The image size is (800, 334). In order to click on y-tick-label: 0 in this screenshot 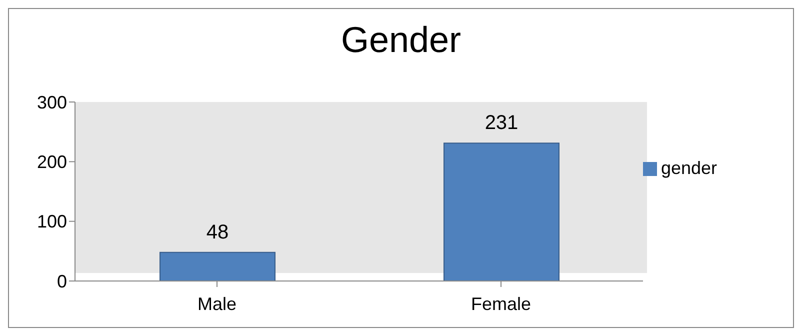, I will do `click(61, 281)`.